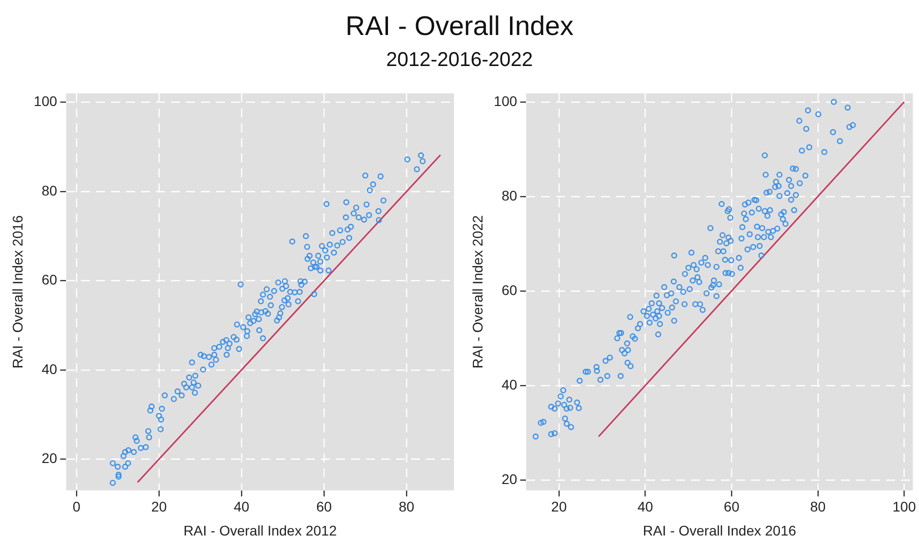 The image size is (919, 546). What do you see at coordinates (459, 60) in the screenshot?
I see `chart-subtitle: 2012-2016-2022` at bounding box center [459, 60].